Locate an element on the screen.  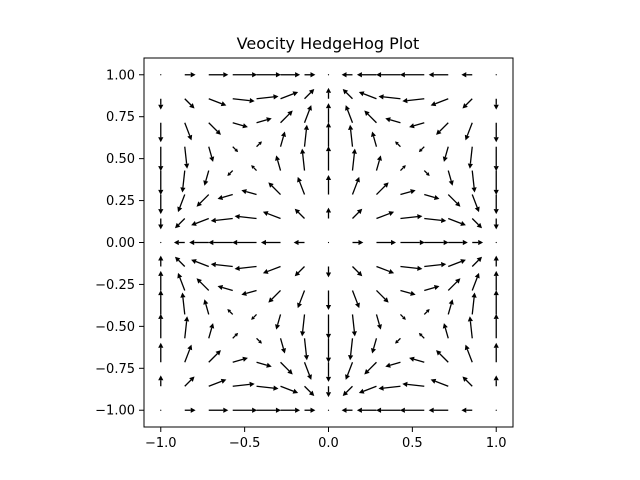
y-tick-label: 0.25 is located at coordinates (120, 201).